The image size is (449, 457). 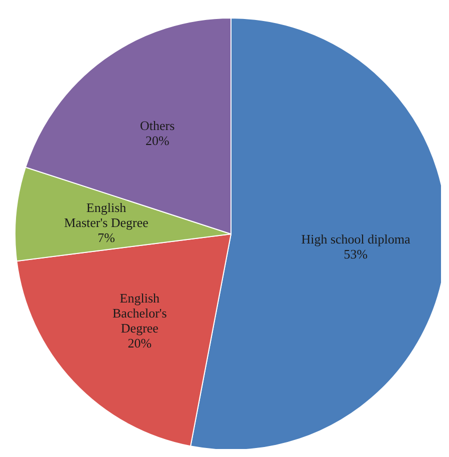 What do you see at coordinates (107, 237) in the screenshot?
I see `data-label: 7%` at bounding box center [107, 237].